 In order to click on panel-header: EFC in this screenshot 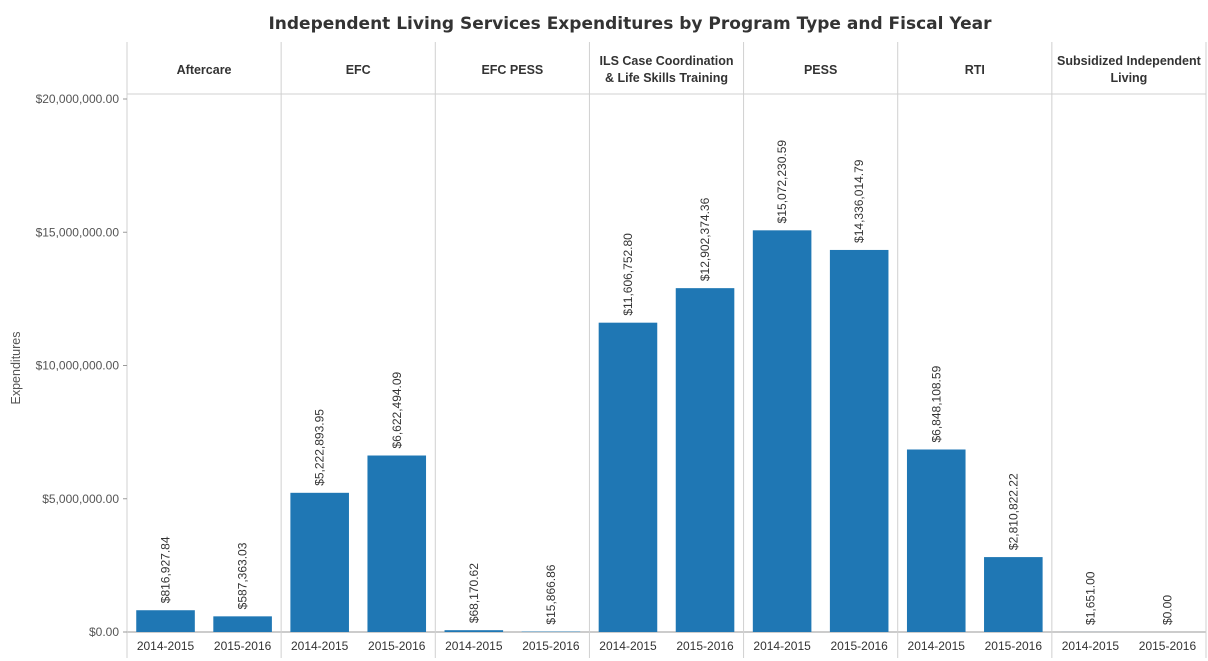, I will do `click(358, 70)`.